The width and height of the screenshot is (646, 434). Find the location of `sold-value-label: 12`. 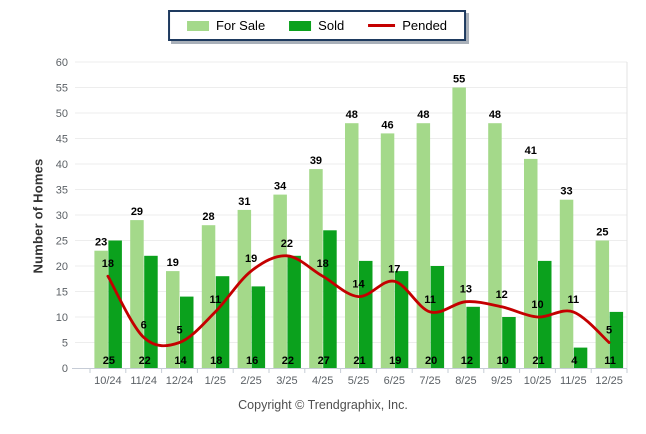

sold-value-label: 12 is located at coordinates (467, 361).